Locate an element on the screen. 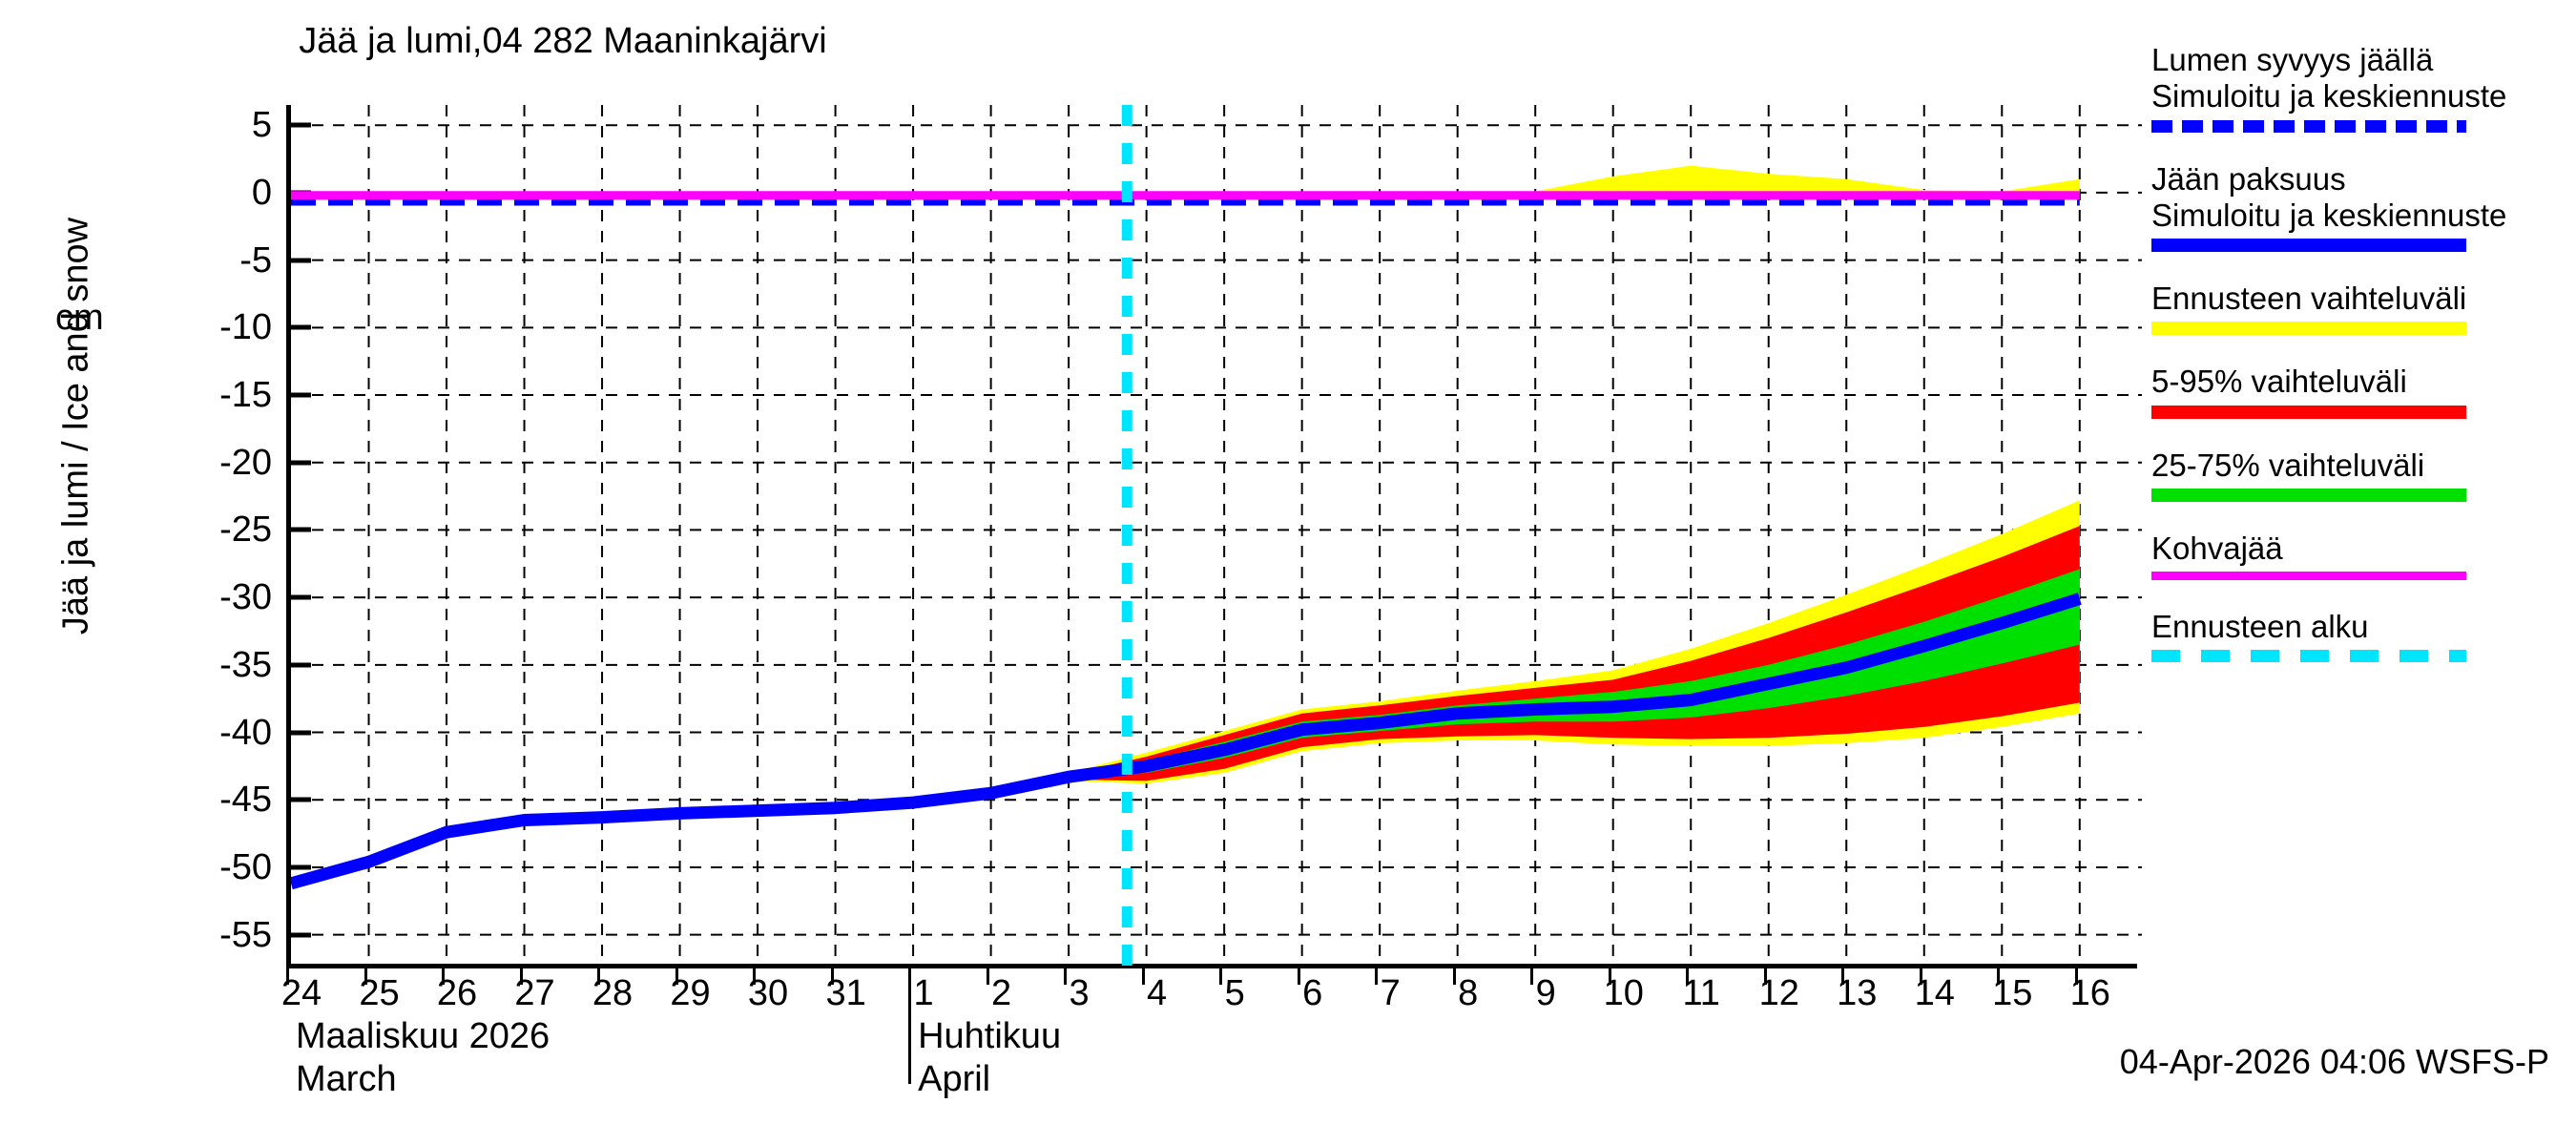 The image size is (2576, 1145). legend-entry: 25-75% vaihteluväli is located at coordinates (2356, 475).